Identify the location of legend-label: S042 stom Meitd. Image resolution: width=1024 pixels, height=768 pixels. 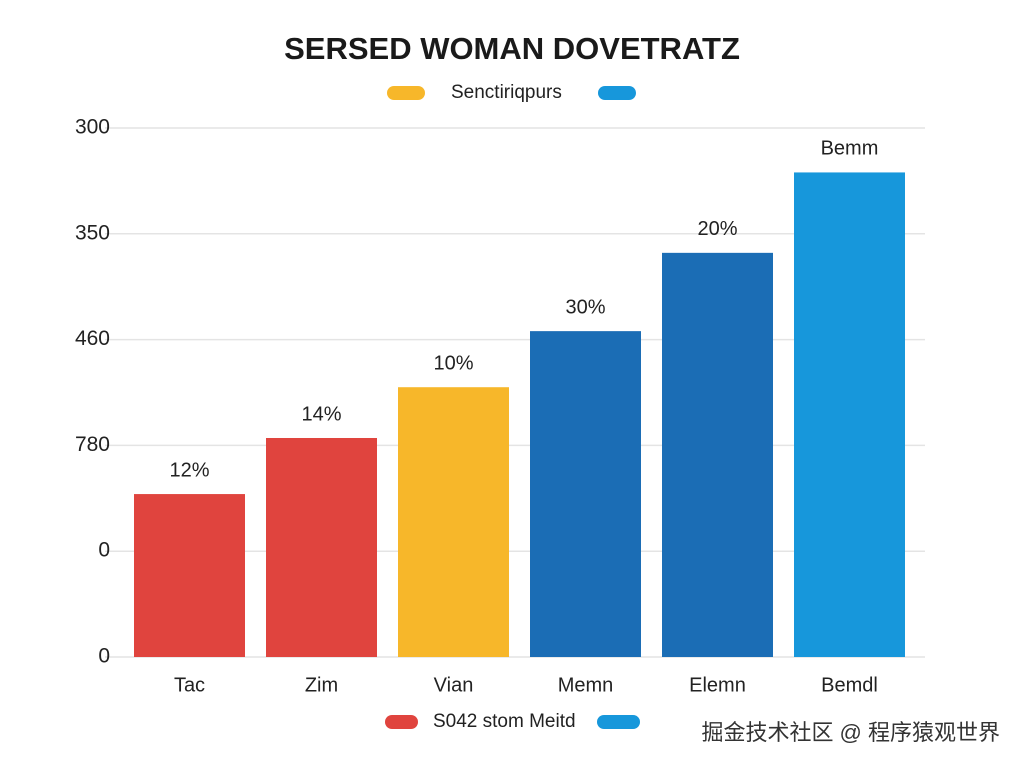
(504, 721).